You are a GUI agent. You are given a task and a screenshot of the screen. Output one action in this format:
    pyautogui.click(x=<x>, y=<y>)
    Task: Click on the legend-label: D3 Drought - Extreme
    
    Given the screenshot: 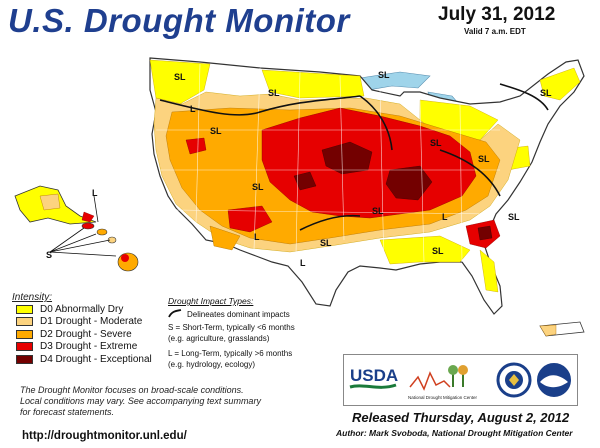 What is the action you would take?
    pyautogui.click(x=89, y=347)
    